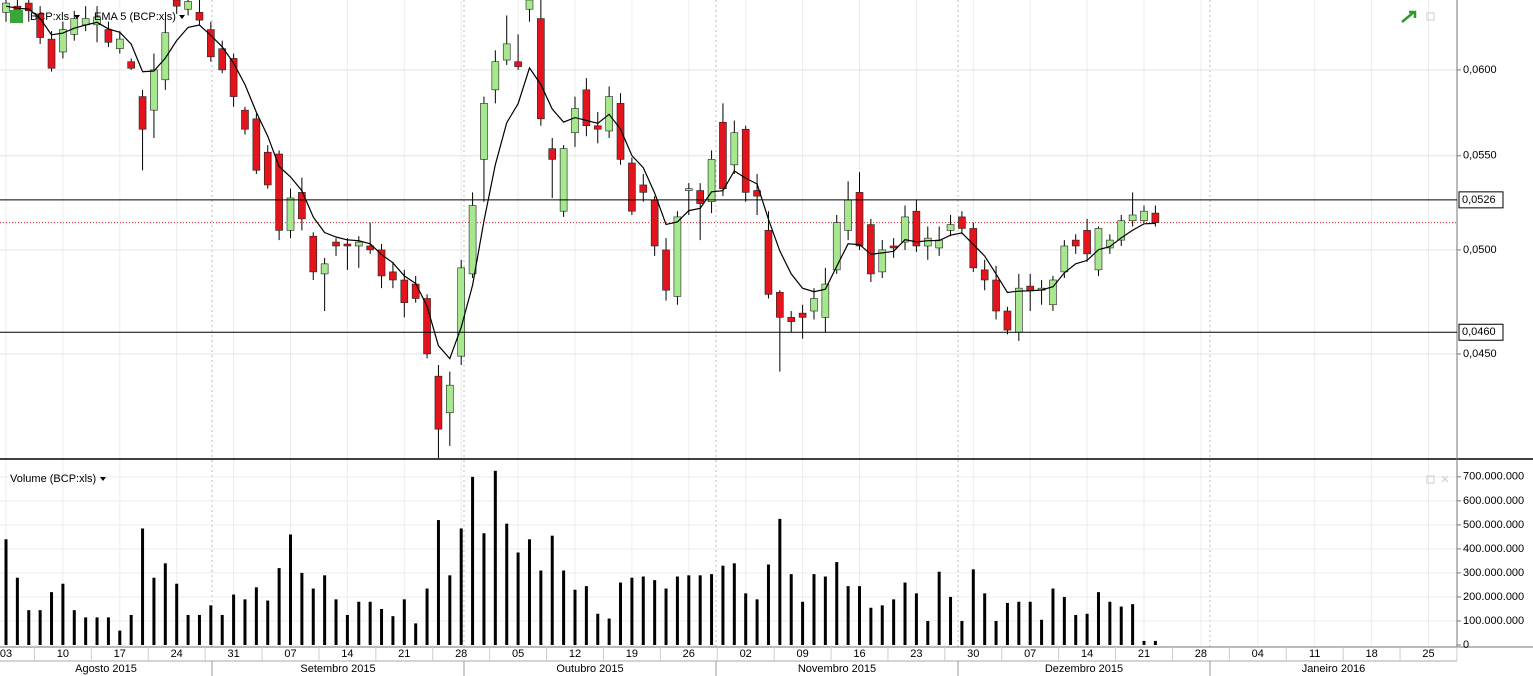 This screenshot has width=1533, height=676. I want to click on close-icon, so click(1445, 479).